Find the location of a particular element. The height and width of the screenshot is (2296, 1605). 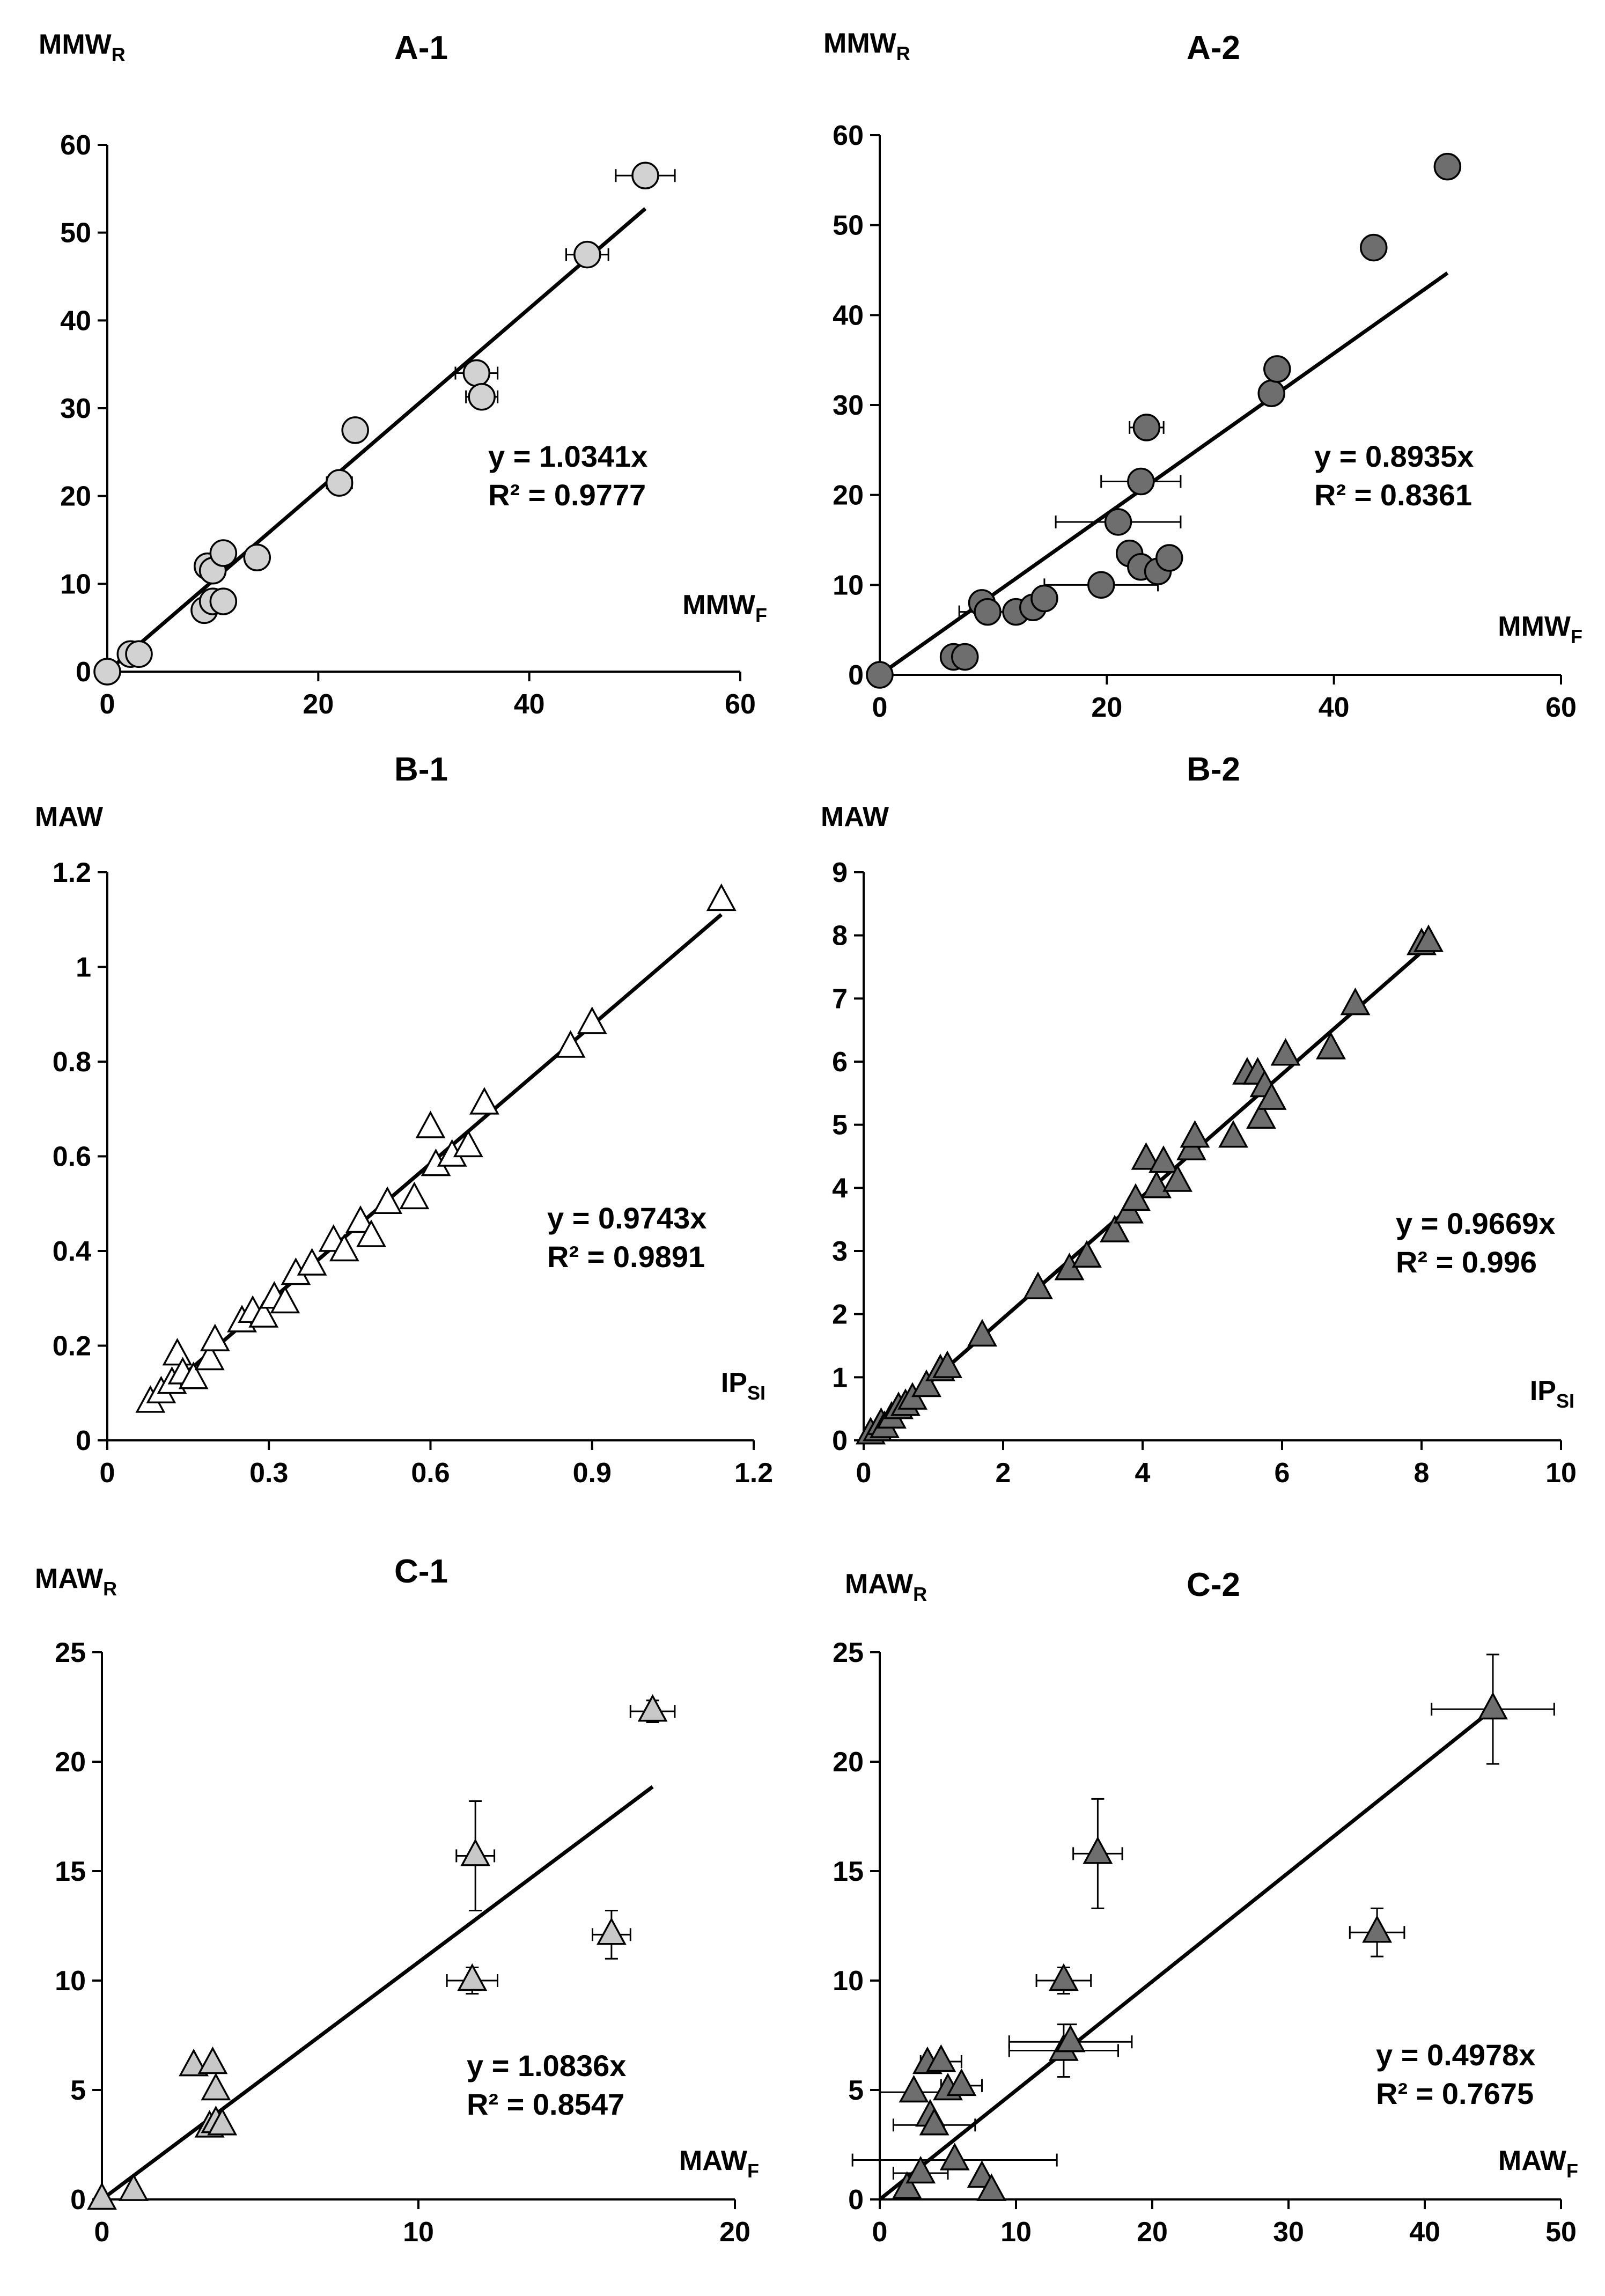

y-tick-label: 0.6 is located at coordinates (72, 1157).